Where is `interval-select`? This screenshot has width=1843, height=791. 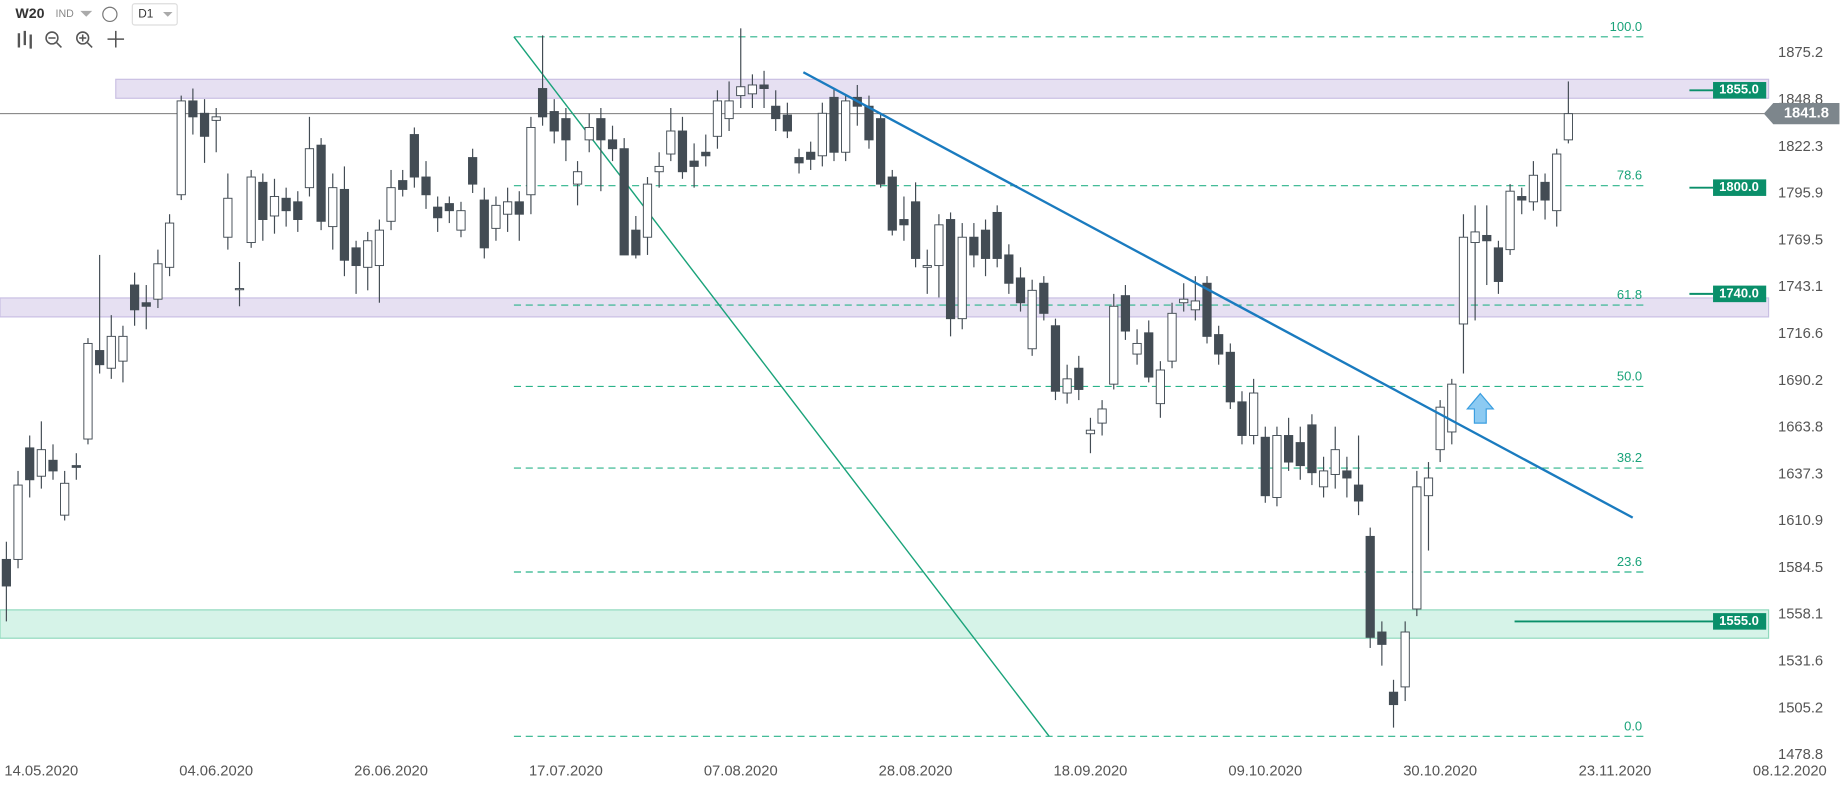 interval-select is located at coordinates (154, 14).